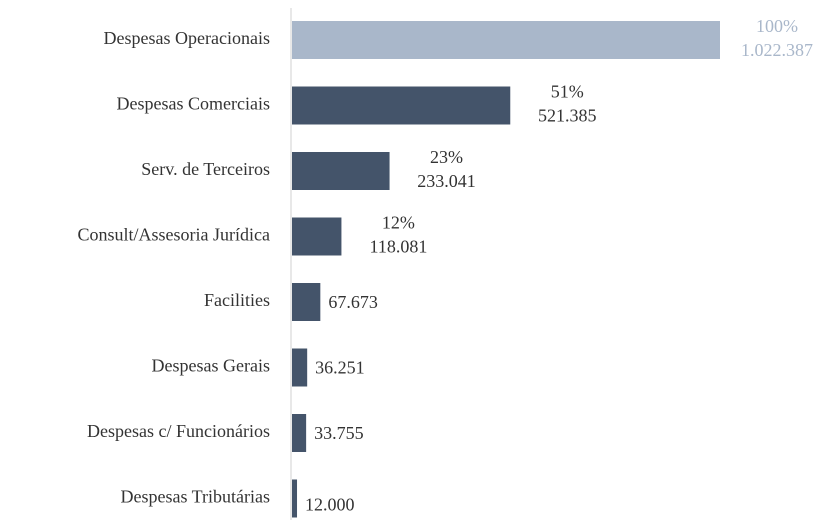 This screenshot has height=524, width=838. Describe the element at coordinates (339, 433) in the screenshot. I see `value-label: 33.755` at that location.